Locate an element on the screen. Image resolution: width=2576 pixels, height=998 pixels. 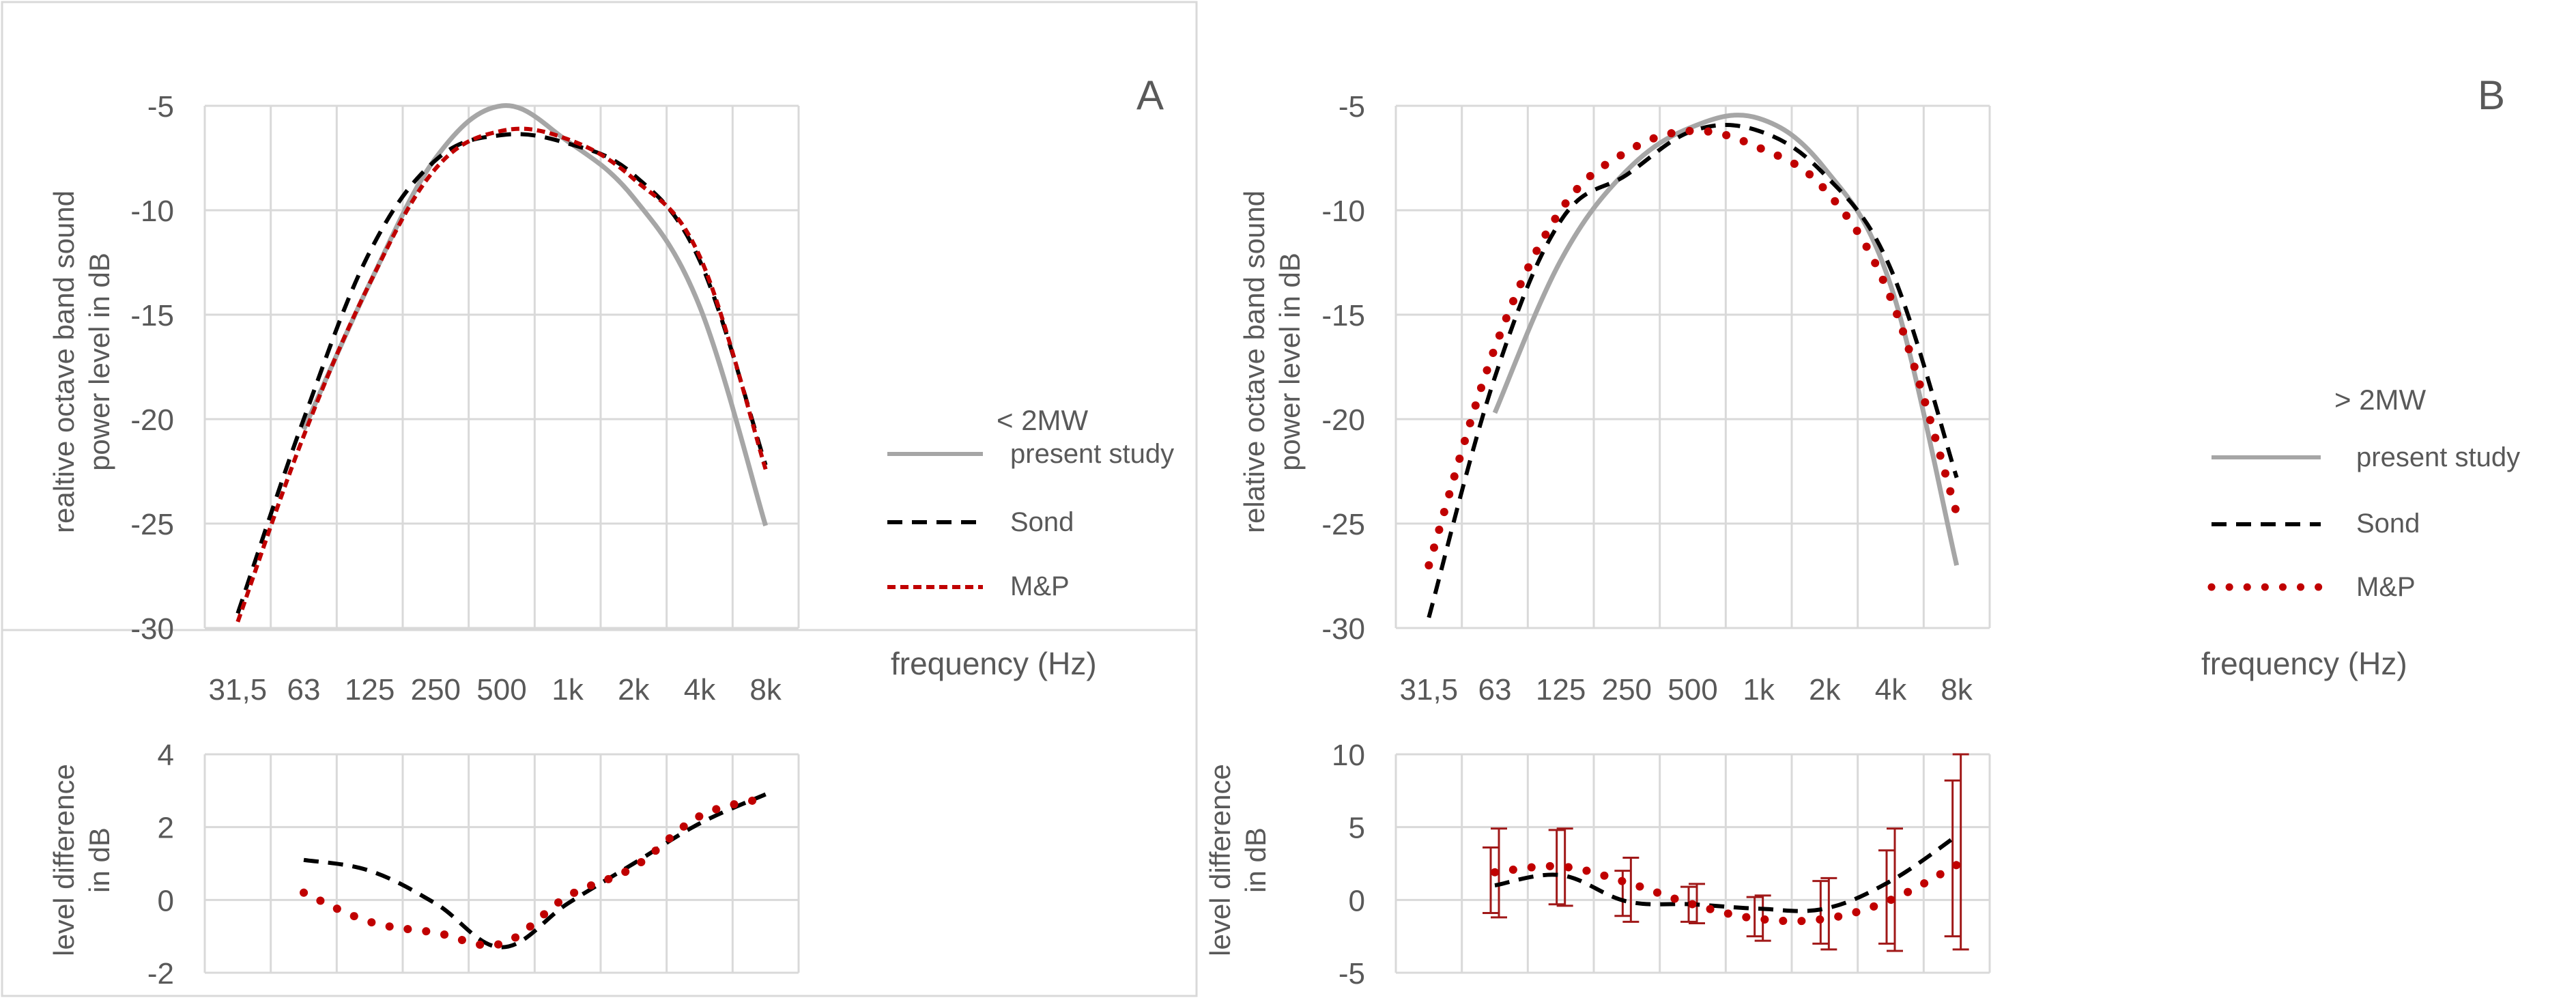
series-present-study-line is located at coordinates (1726, 340).